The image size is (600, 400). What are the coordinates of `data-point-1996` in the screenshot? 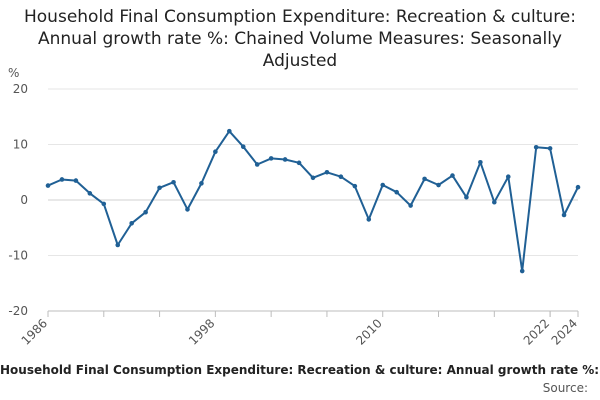 It's located at (187, 209).